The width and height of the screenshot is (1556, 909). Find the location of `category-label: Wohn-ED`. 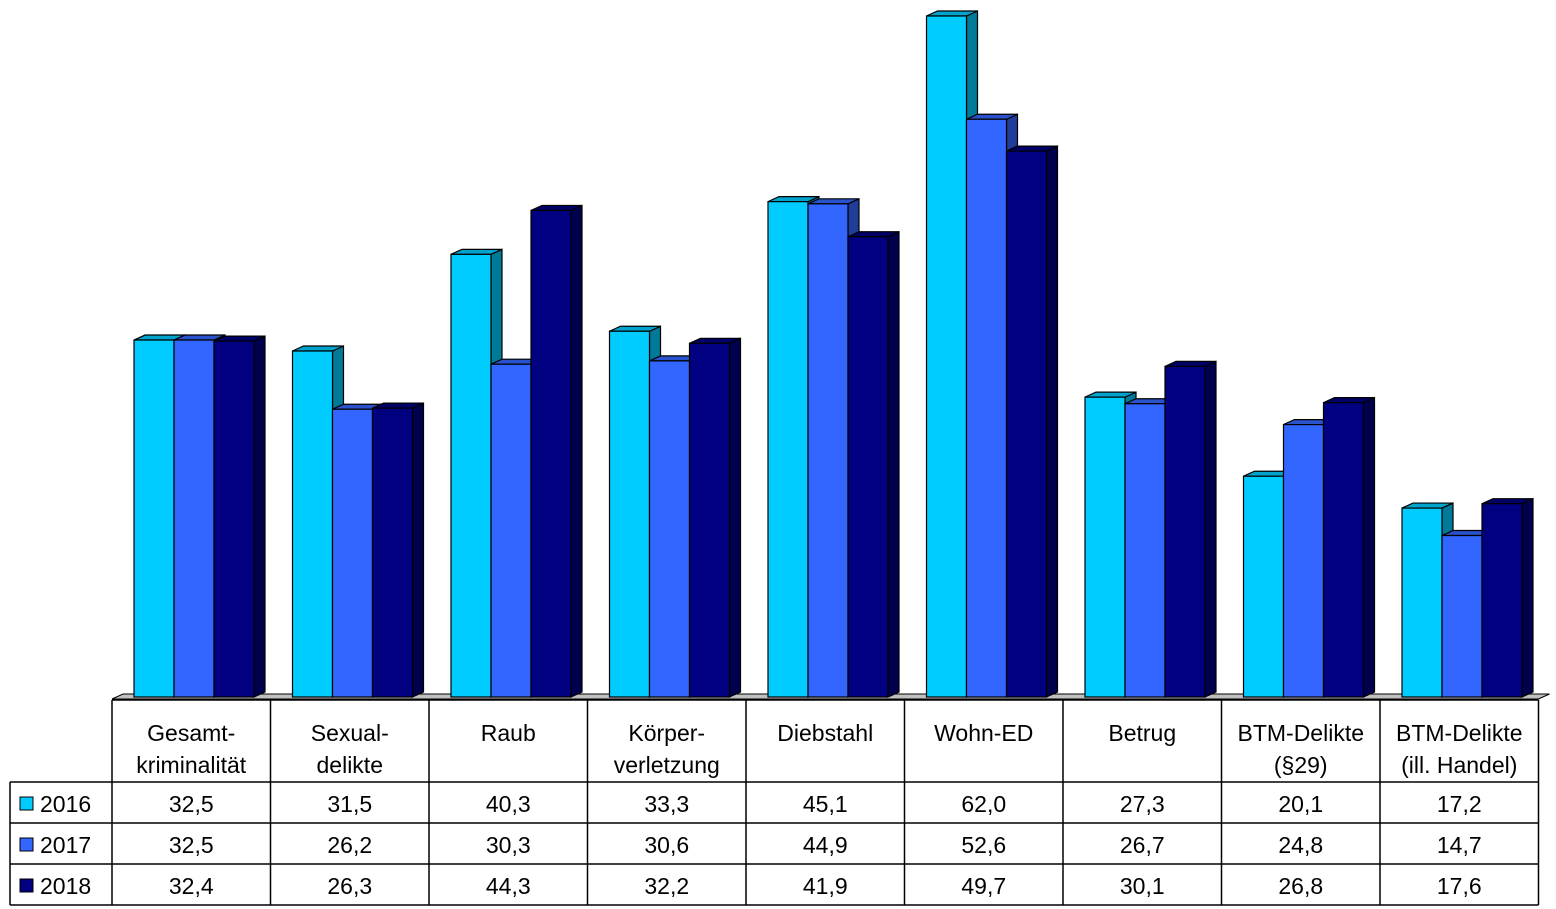

category-label: Wohn-ED is located at coordinates (983, 733).